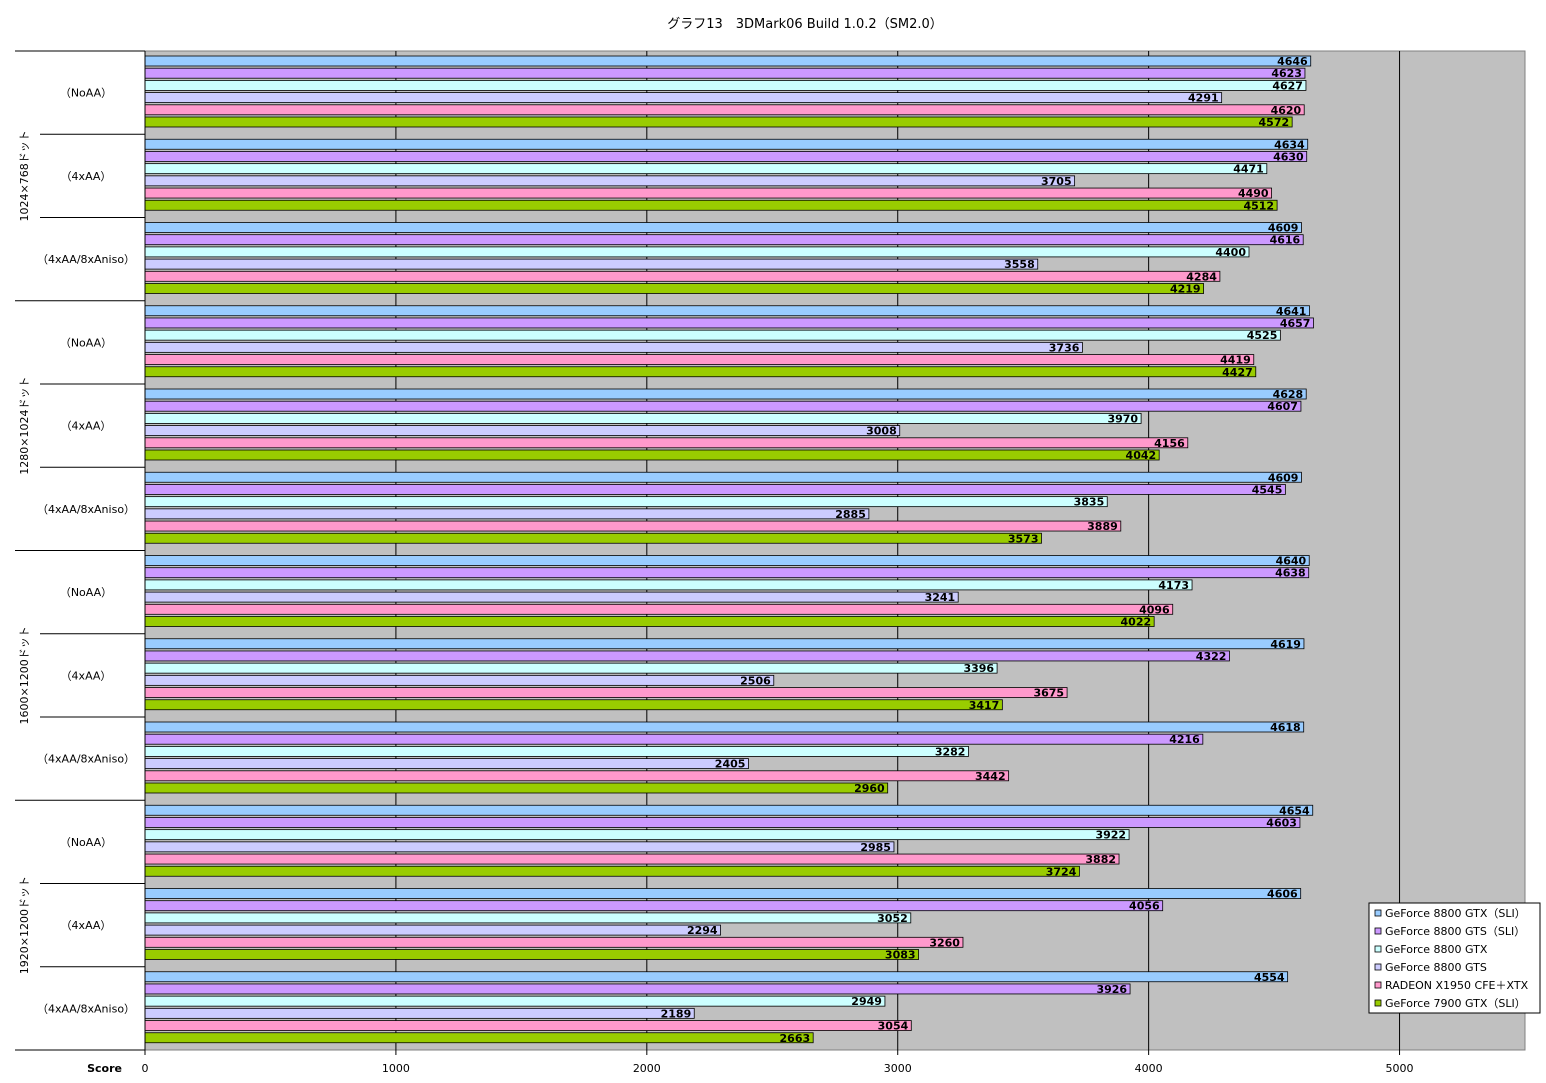  Describe the element at coordinates (1211, 656) in the screenshot. I see `data-label: 4322` at that location.